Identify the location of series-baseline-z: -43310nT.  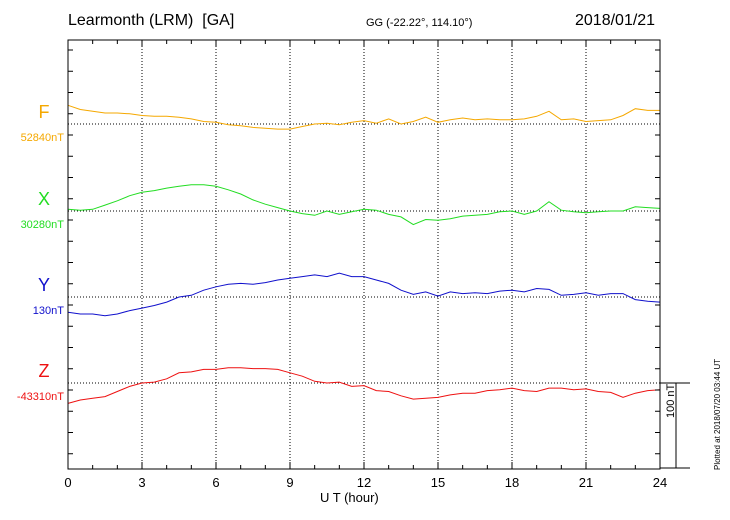
(40, 397).